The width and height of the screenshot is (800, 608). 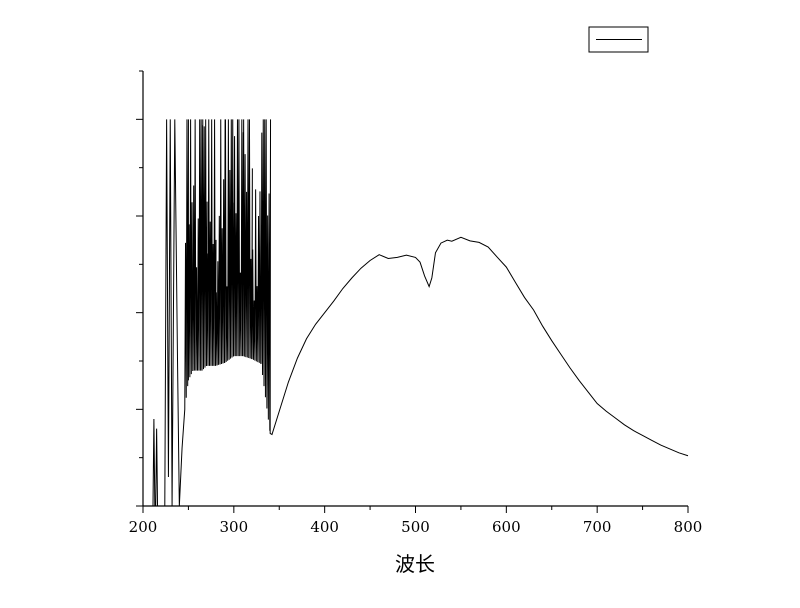 What do you see at coordinates (597, 527) in the screenshot?
I see `x-tick-label: 700` at bounding box center [597, 527].